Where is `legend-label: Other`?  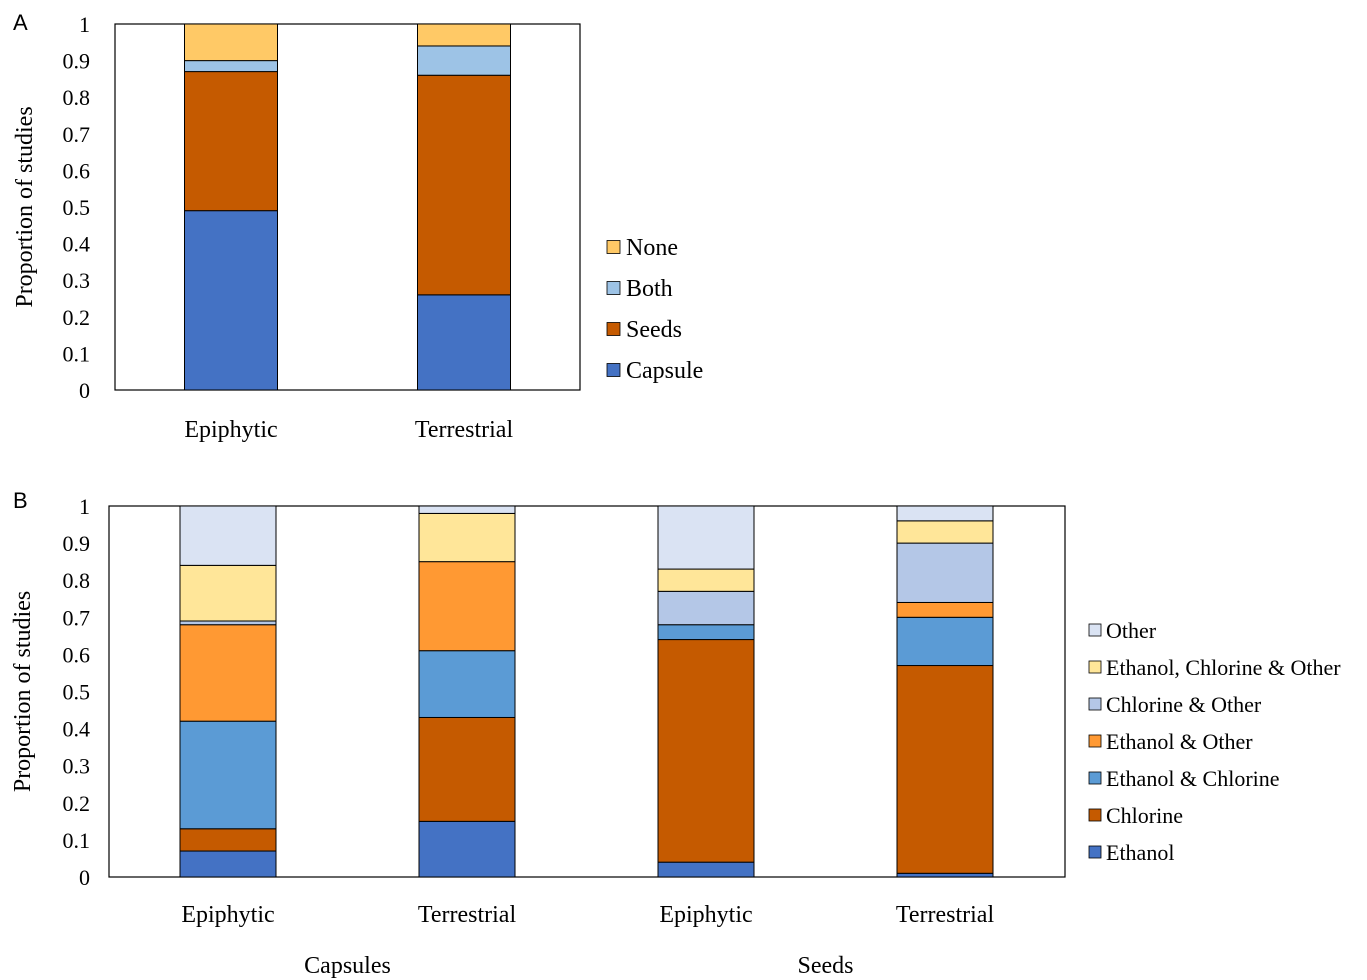 legend-label: Other is located at coordinates (1131, 630).